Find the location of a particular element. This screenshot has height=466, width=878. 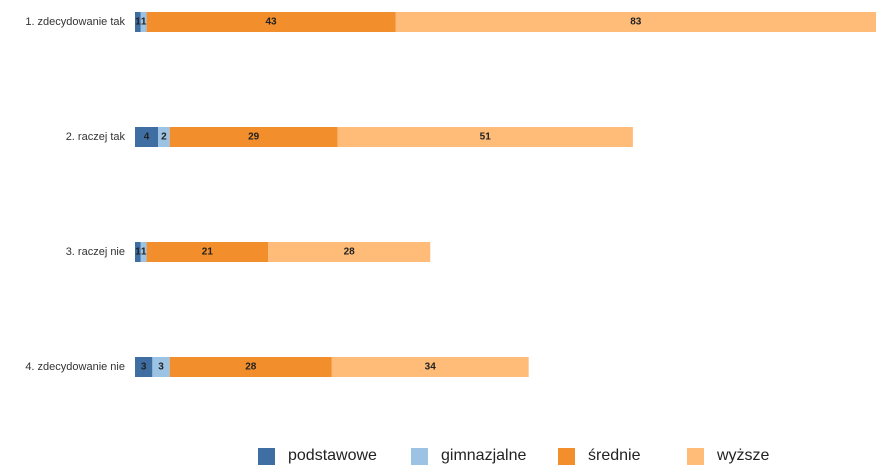

data-label: 83 is located at coordinates (636, 22).